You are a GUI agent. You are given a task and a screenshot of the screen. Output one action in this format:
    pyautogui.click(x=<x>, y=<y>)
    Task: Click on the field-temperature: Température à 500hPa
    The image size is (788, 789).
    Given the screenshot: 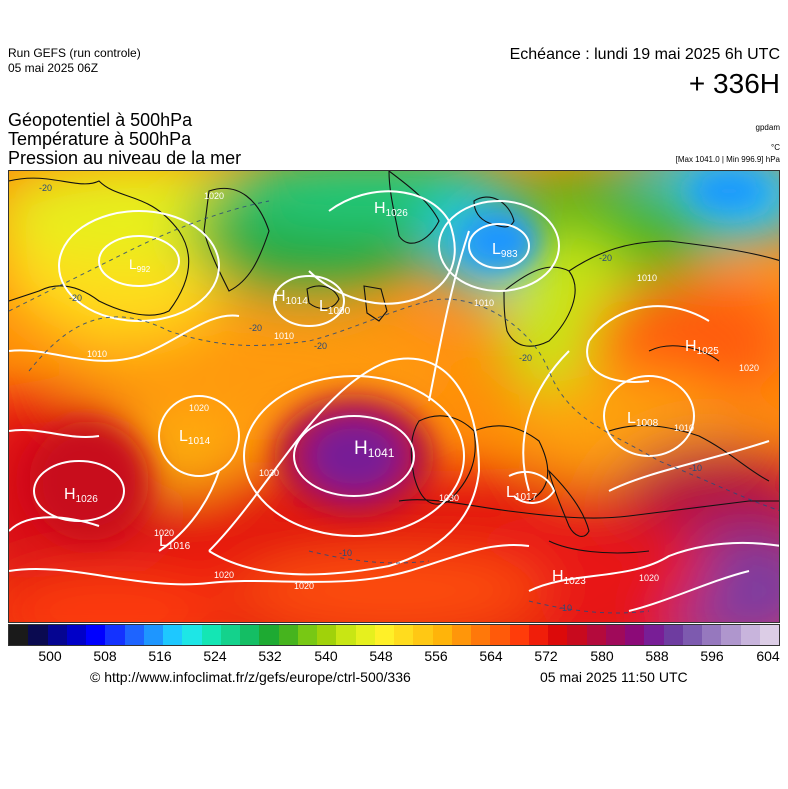 What is the action you would take?
    pyautogui.click(x=100, y=139)
    